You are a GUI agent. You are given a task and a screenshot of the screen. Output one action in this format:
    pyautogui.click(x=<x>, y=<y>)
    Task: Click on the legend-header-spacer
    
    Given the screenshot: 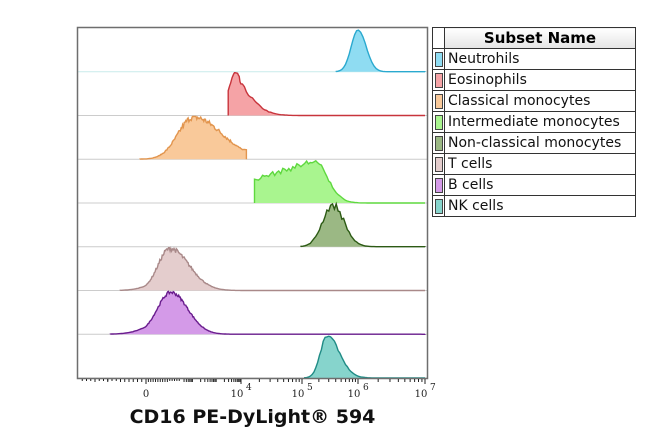 What is the action you would take?
    pyautogui.click(x=438, y=38)
    